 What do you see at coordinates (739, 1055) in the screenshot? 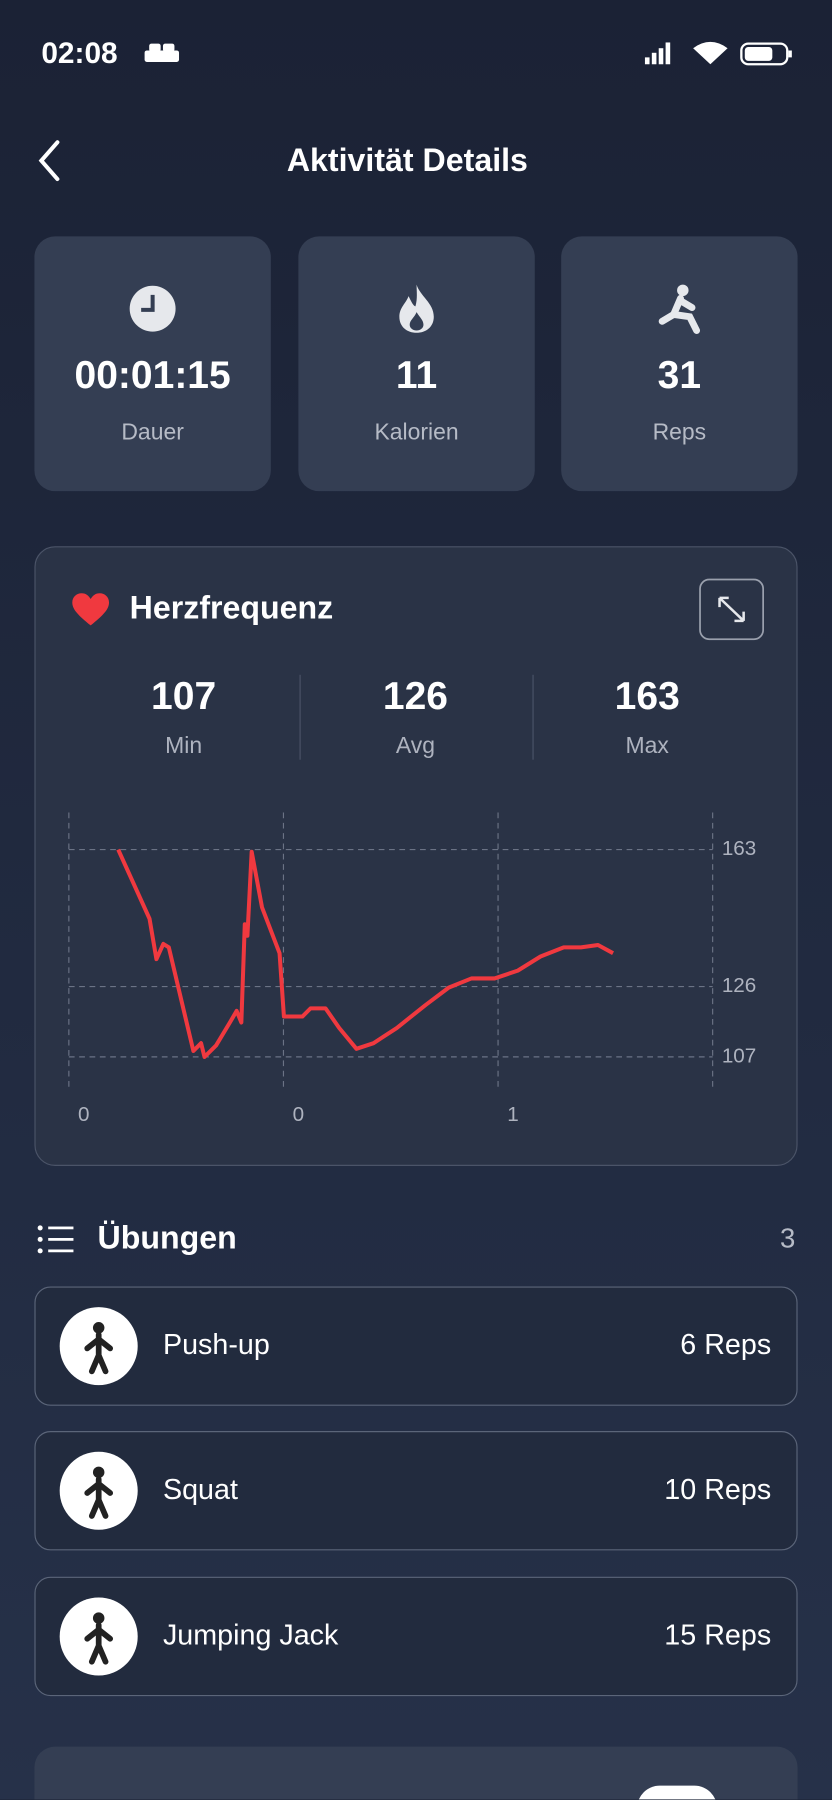
I see `y-tick-label: 107` at bounding box center [739, 1055].